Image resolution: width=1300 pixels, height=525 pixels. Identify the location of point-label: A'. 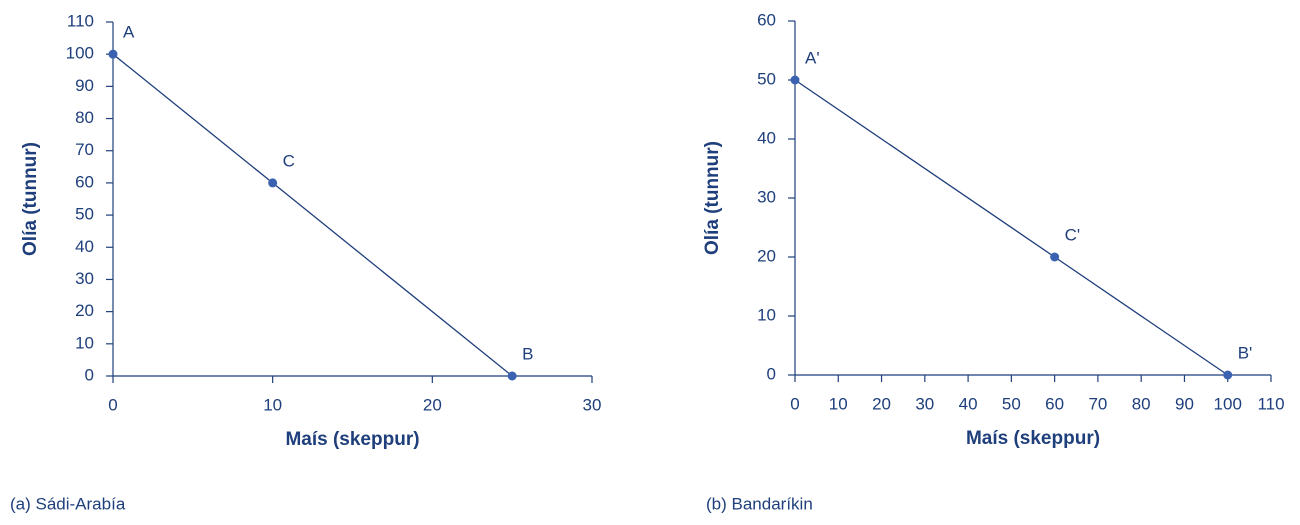
(812, 57).